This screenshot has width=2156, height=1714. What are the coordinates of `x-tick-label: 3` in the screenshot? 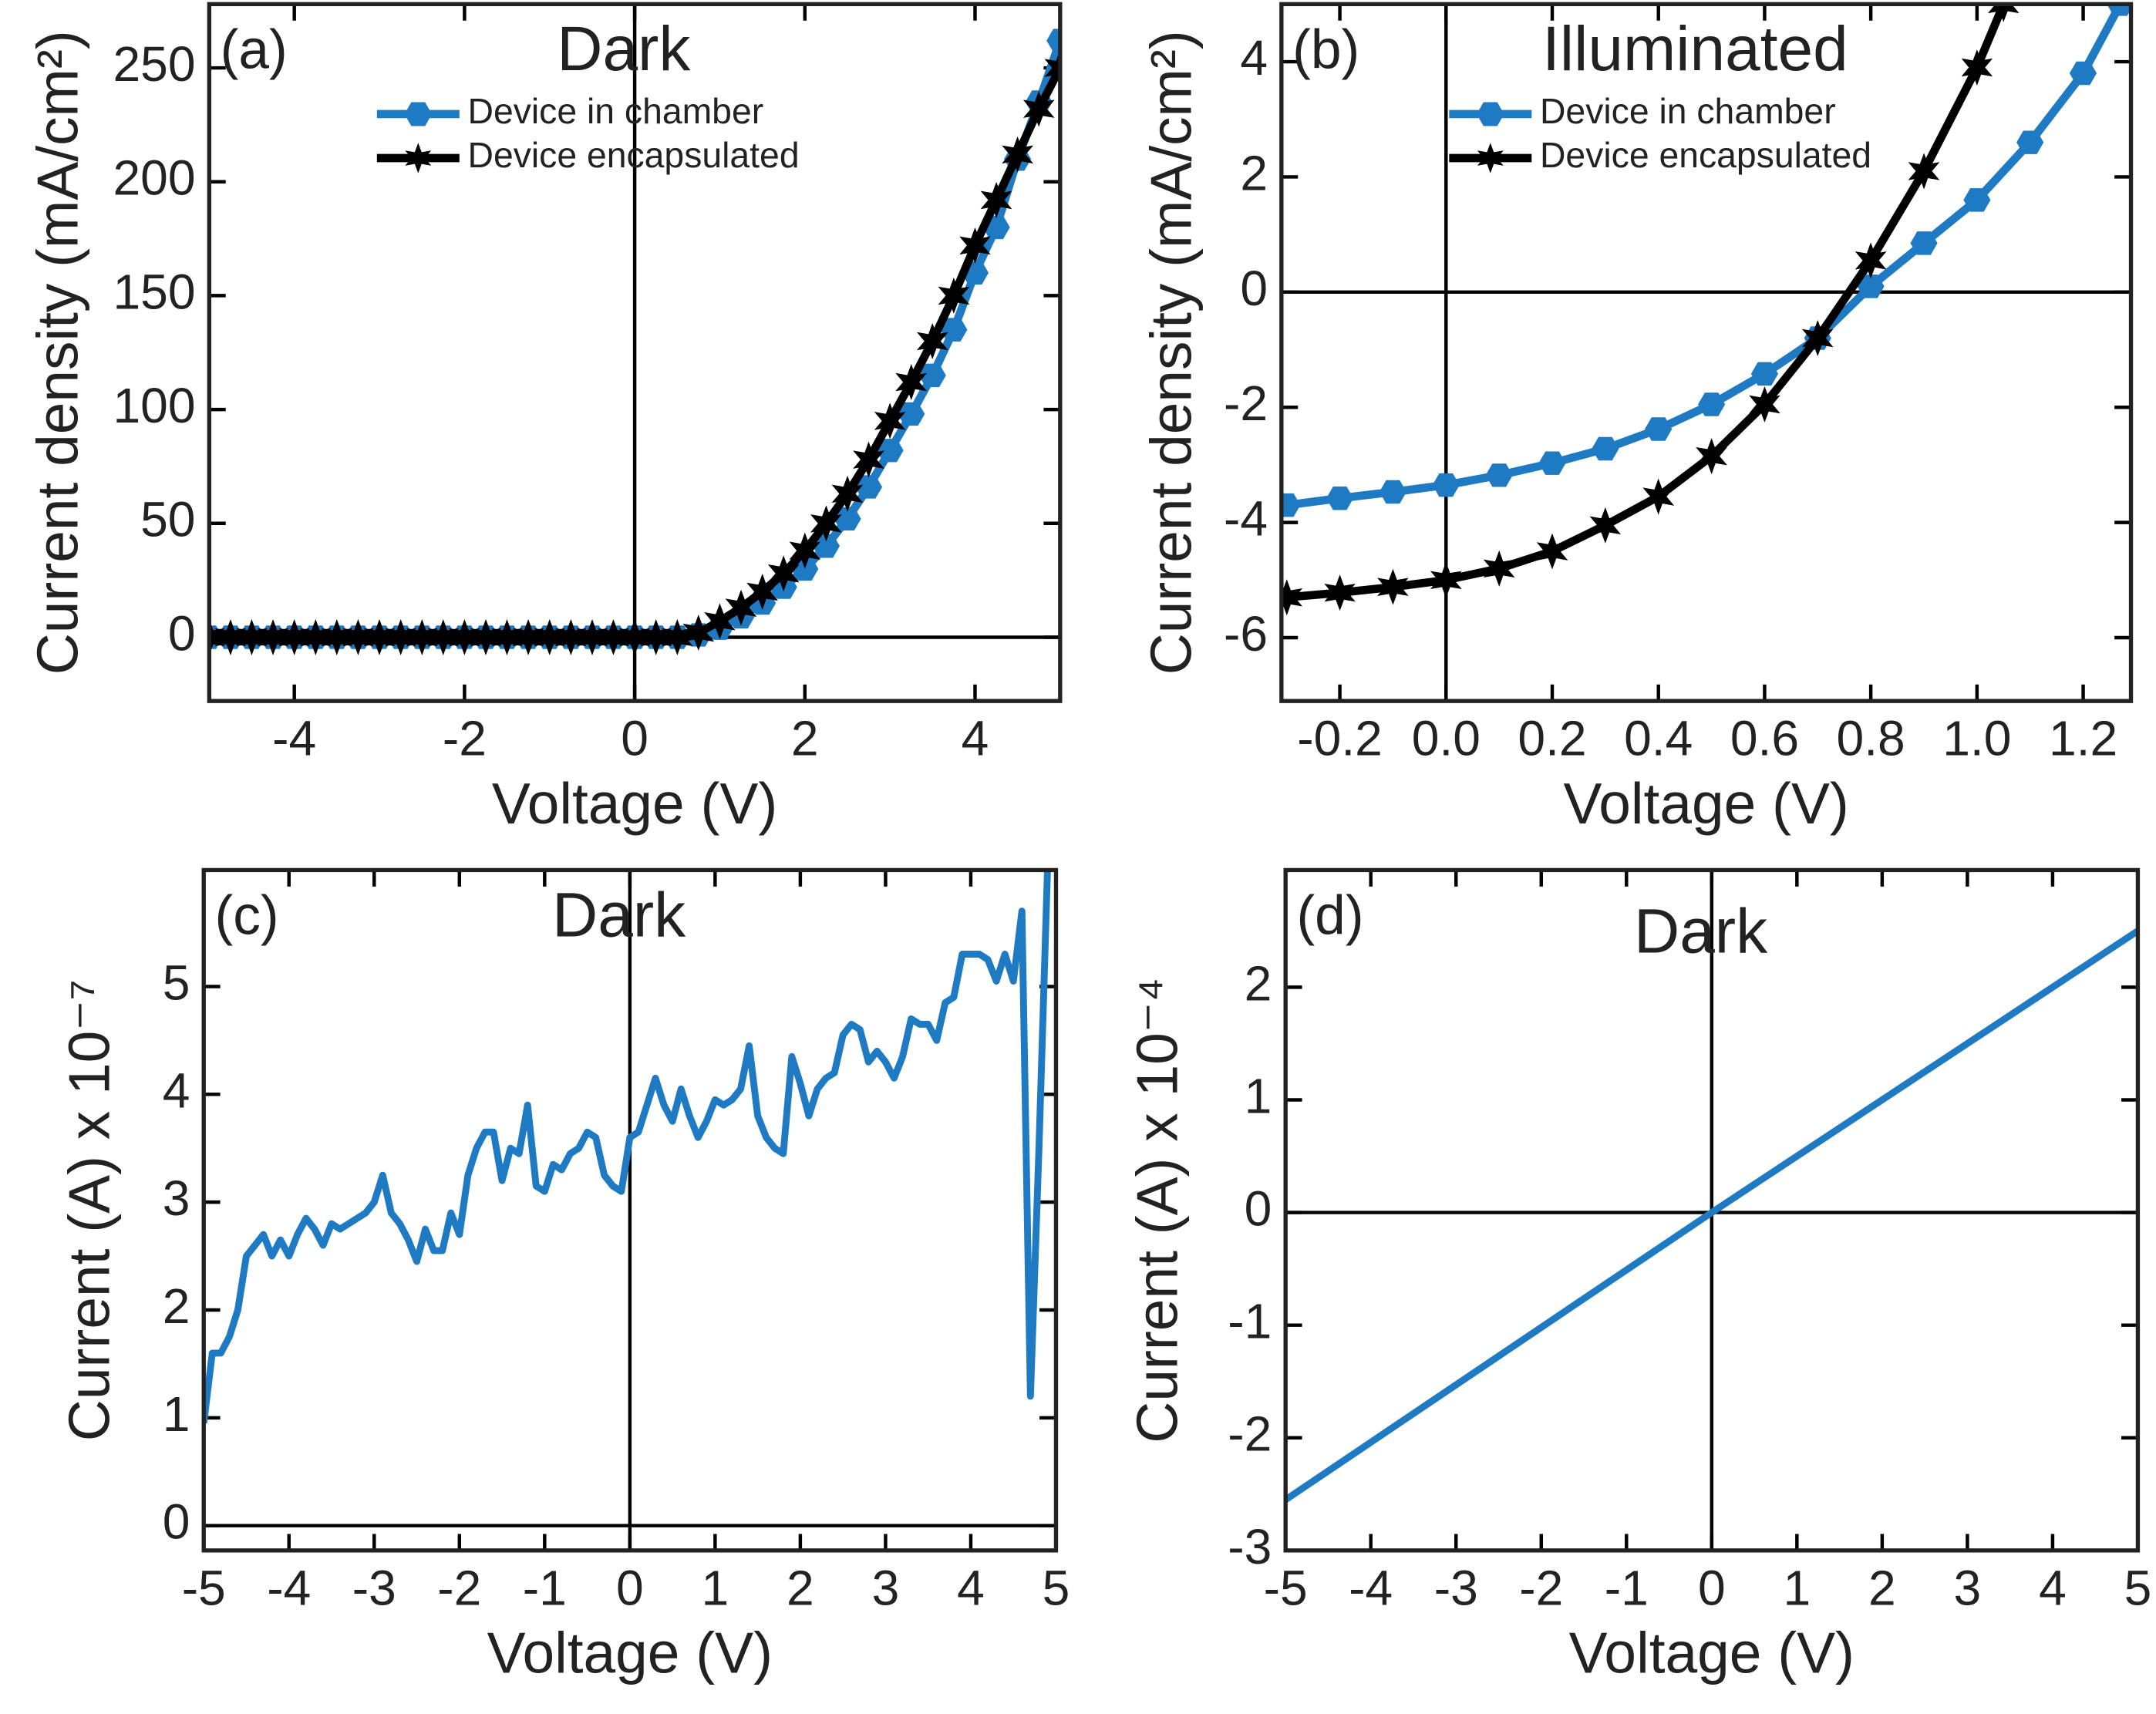 It's located at (886, 1587).